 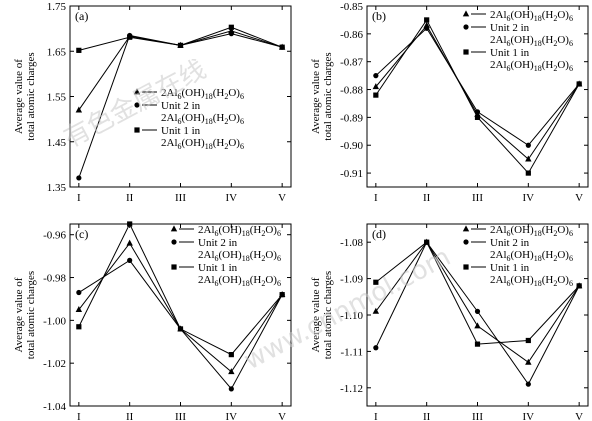 I want to click on y-tick-label: -0.86, so click(x=351, y=35).